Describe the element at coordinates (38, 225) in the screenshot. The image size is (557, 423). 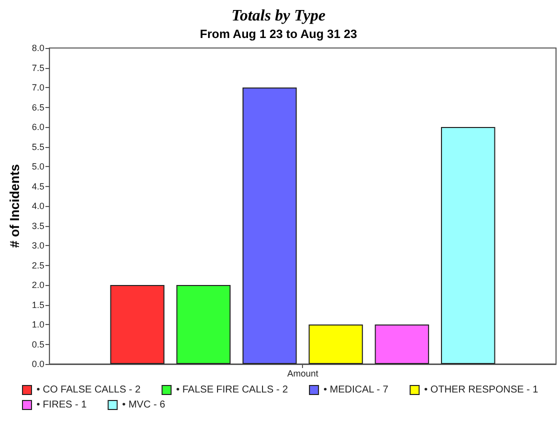
I see `y-tick-label: 3.5` at that location.